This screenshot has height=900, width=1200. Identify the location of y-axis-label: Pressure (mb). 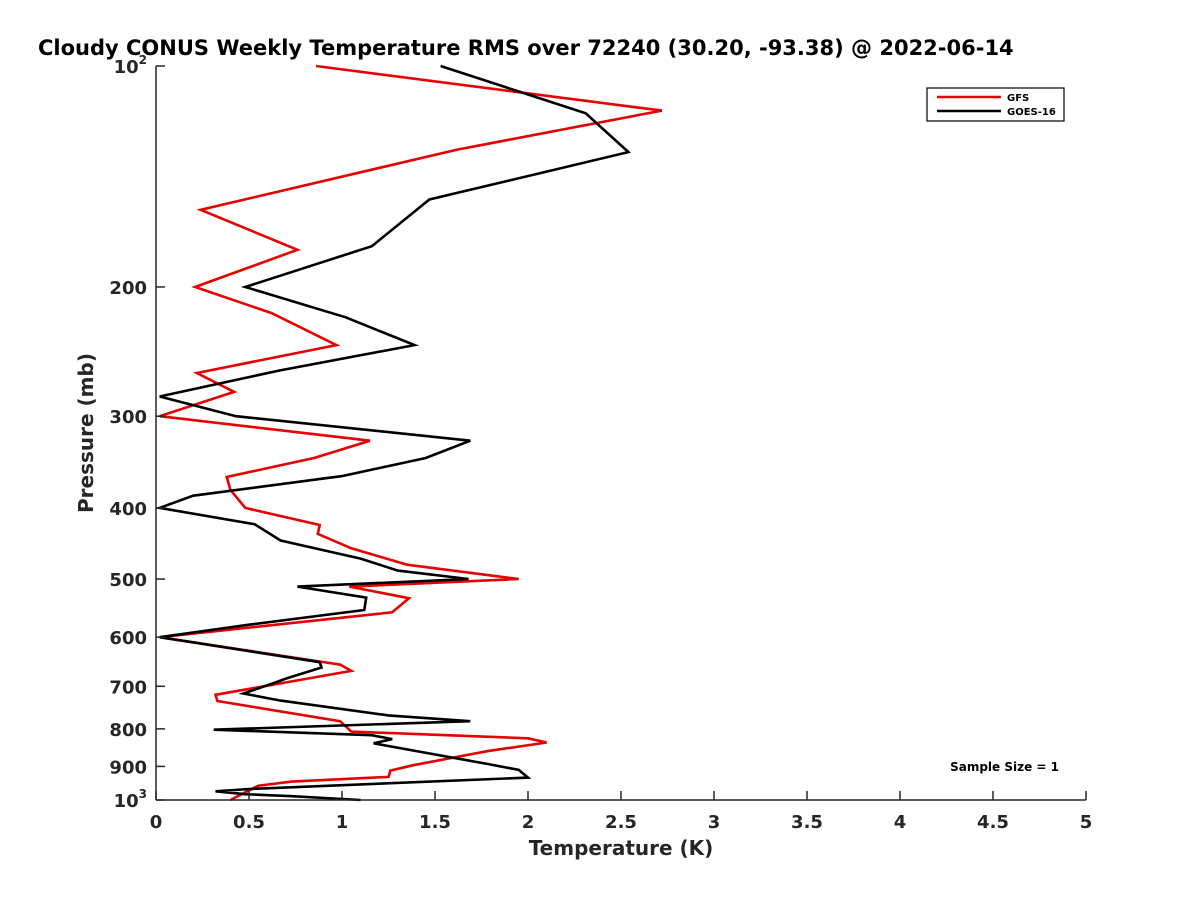
(86, 433).